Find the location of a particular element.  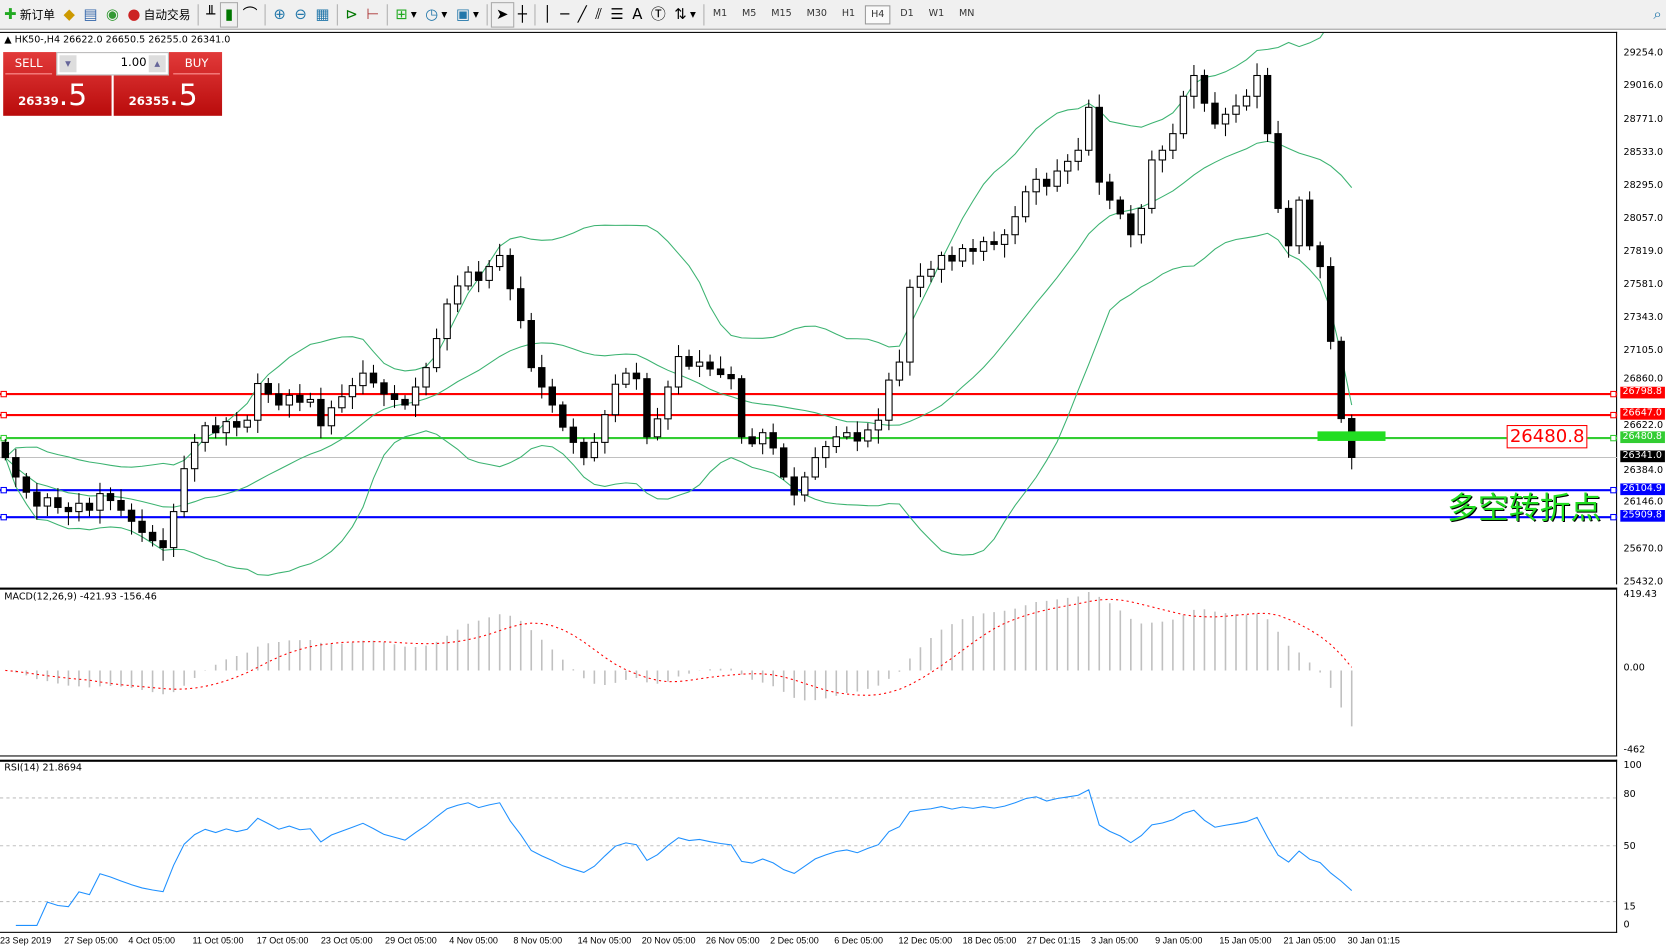

time-axis-label: 21 Jan 05:00 is located at coordinates (1309, 940).